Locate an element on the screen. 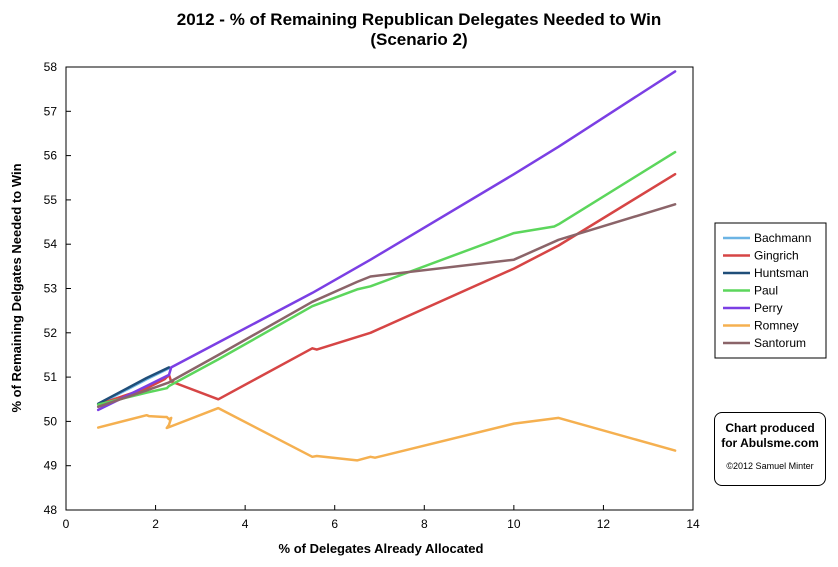  x-tick-label: 12 is located at coordinates (604, 524).